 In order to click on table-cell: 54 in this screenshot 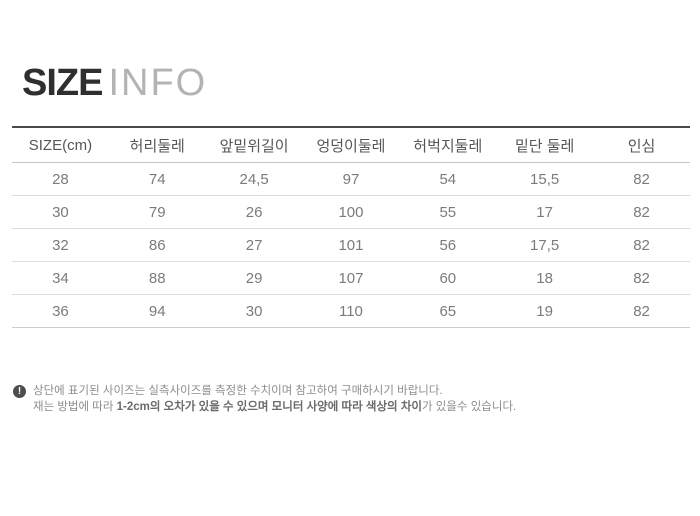, I will do `click(448, 179)`.